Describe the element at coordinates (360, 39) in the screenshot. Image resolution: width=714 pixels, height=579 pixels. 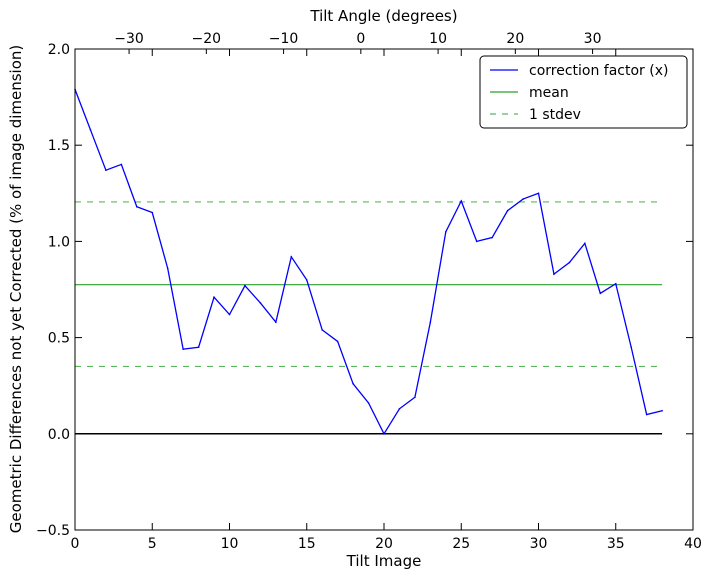
I see `x2-tick-label: 0` at that location.